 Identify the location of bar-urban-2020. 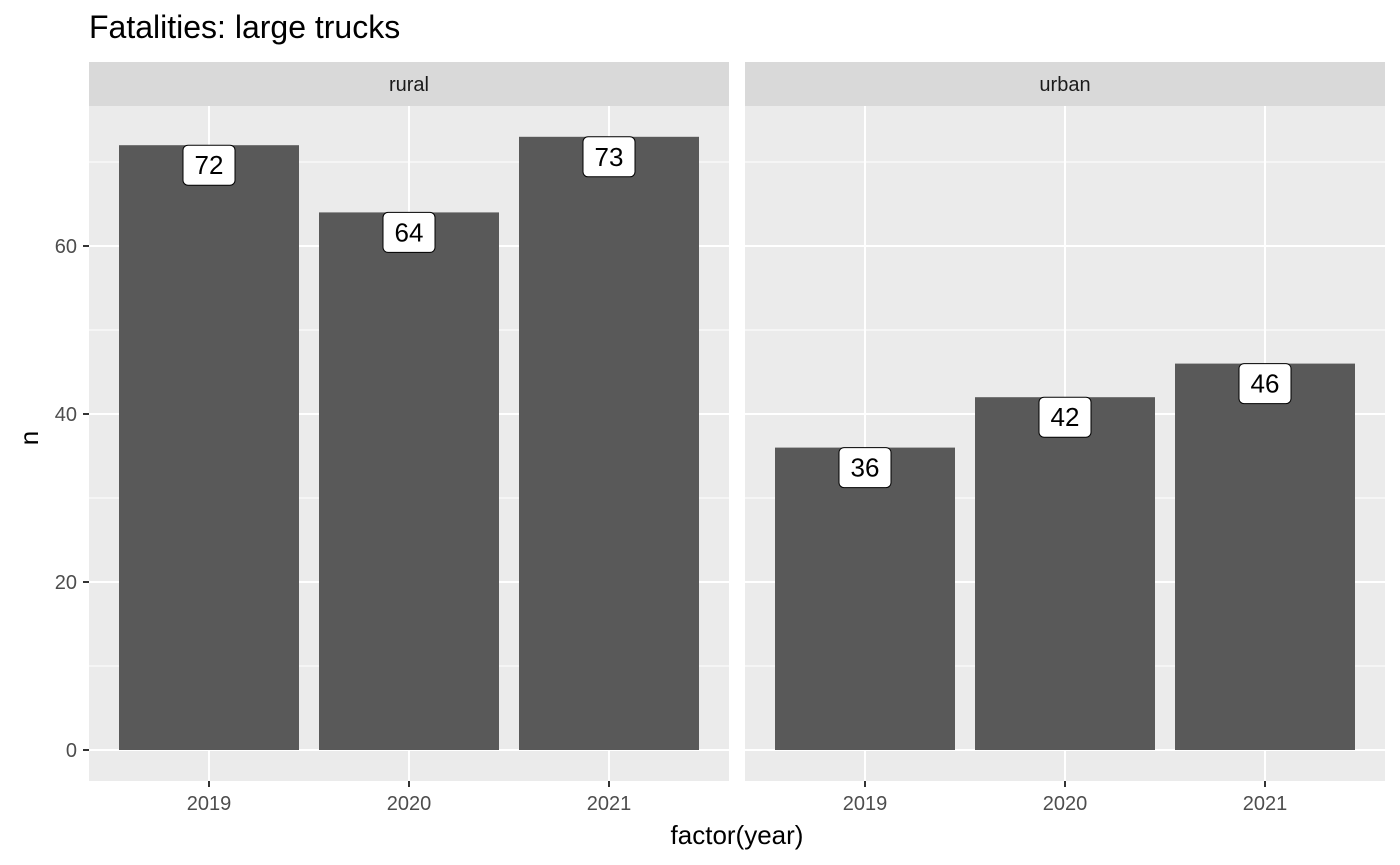
(1065, 573).